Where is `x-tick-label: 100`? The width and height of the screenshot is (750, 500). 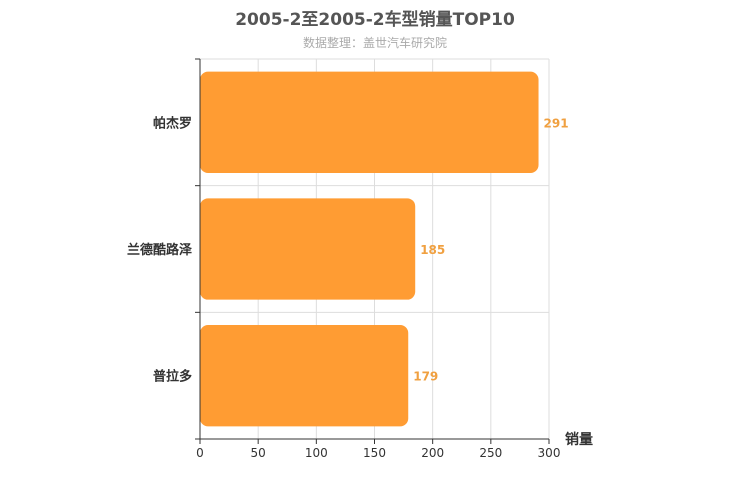
x-tick-label: 100 is located at coordinates (316, 453).